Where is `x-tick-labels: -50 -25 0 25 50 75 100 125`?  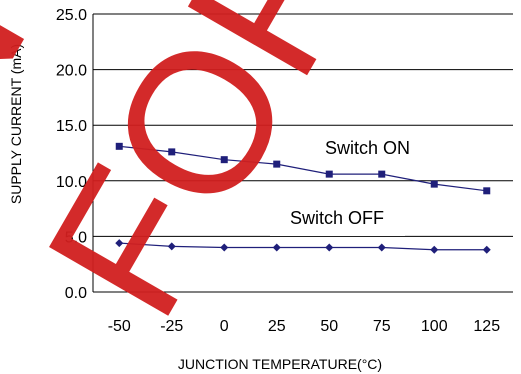
x-tick-labels: -50 -25 0 25 50 75 100 125 is located at coordinates (304, 326).